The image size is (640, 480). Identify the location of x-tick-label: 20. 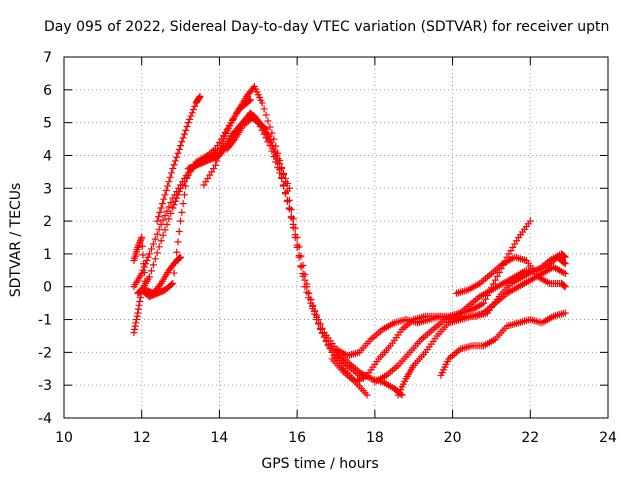
(453, 438).